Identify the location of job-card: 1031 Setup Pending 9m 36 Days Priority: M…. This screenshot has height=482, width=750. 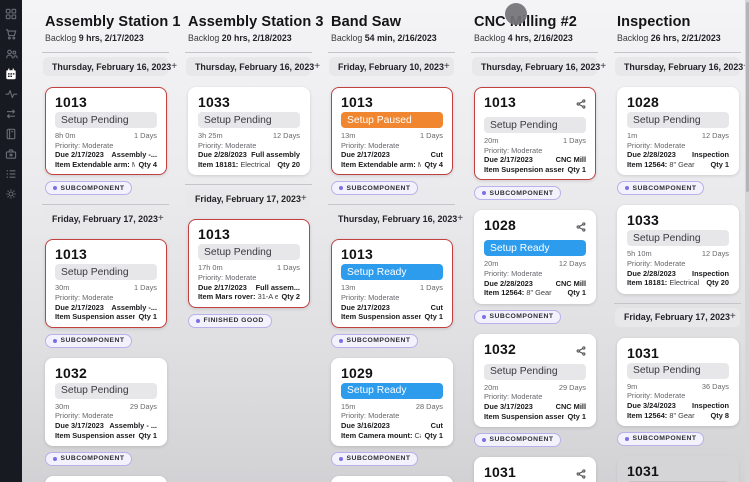
(678, 381).